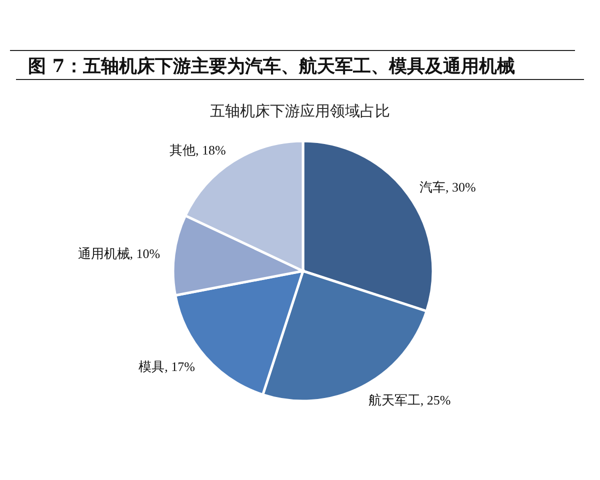 The width and height of the screenshot is (600, 480). I want to click on data-label: , 18%, so click(210, 149).